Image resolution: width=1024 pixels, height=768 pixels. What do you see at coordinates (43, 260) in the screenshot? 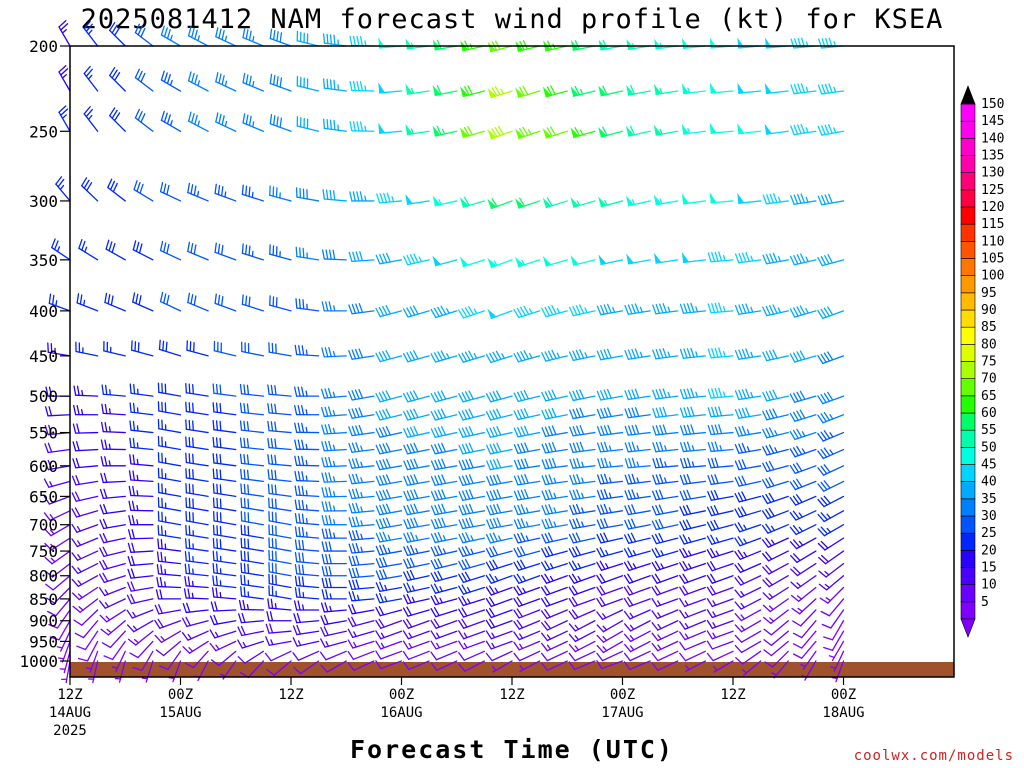
I see `y-tick-label: 350` at bounding box center [43, 260].